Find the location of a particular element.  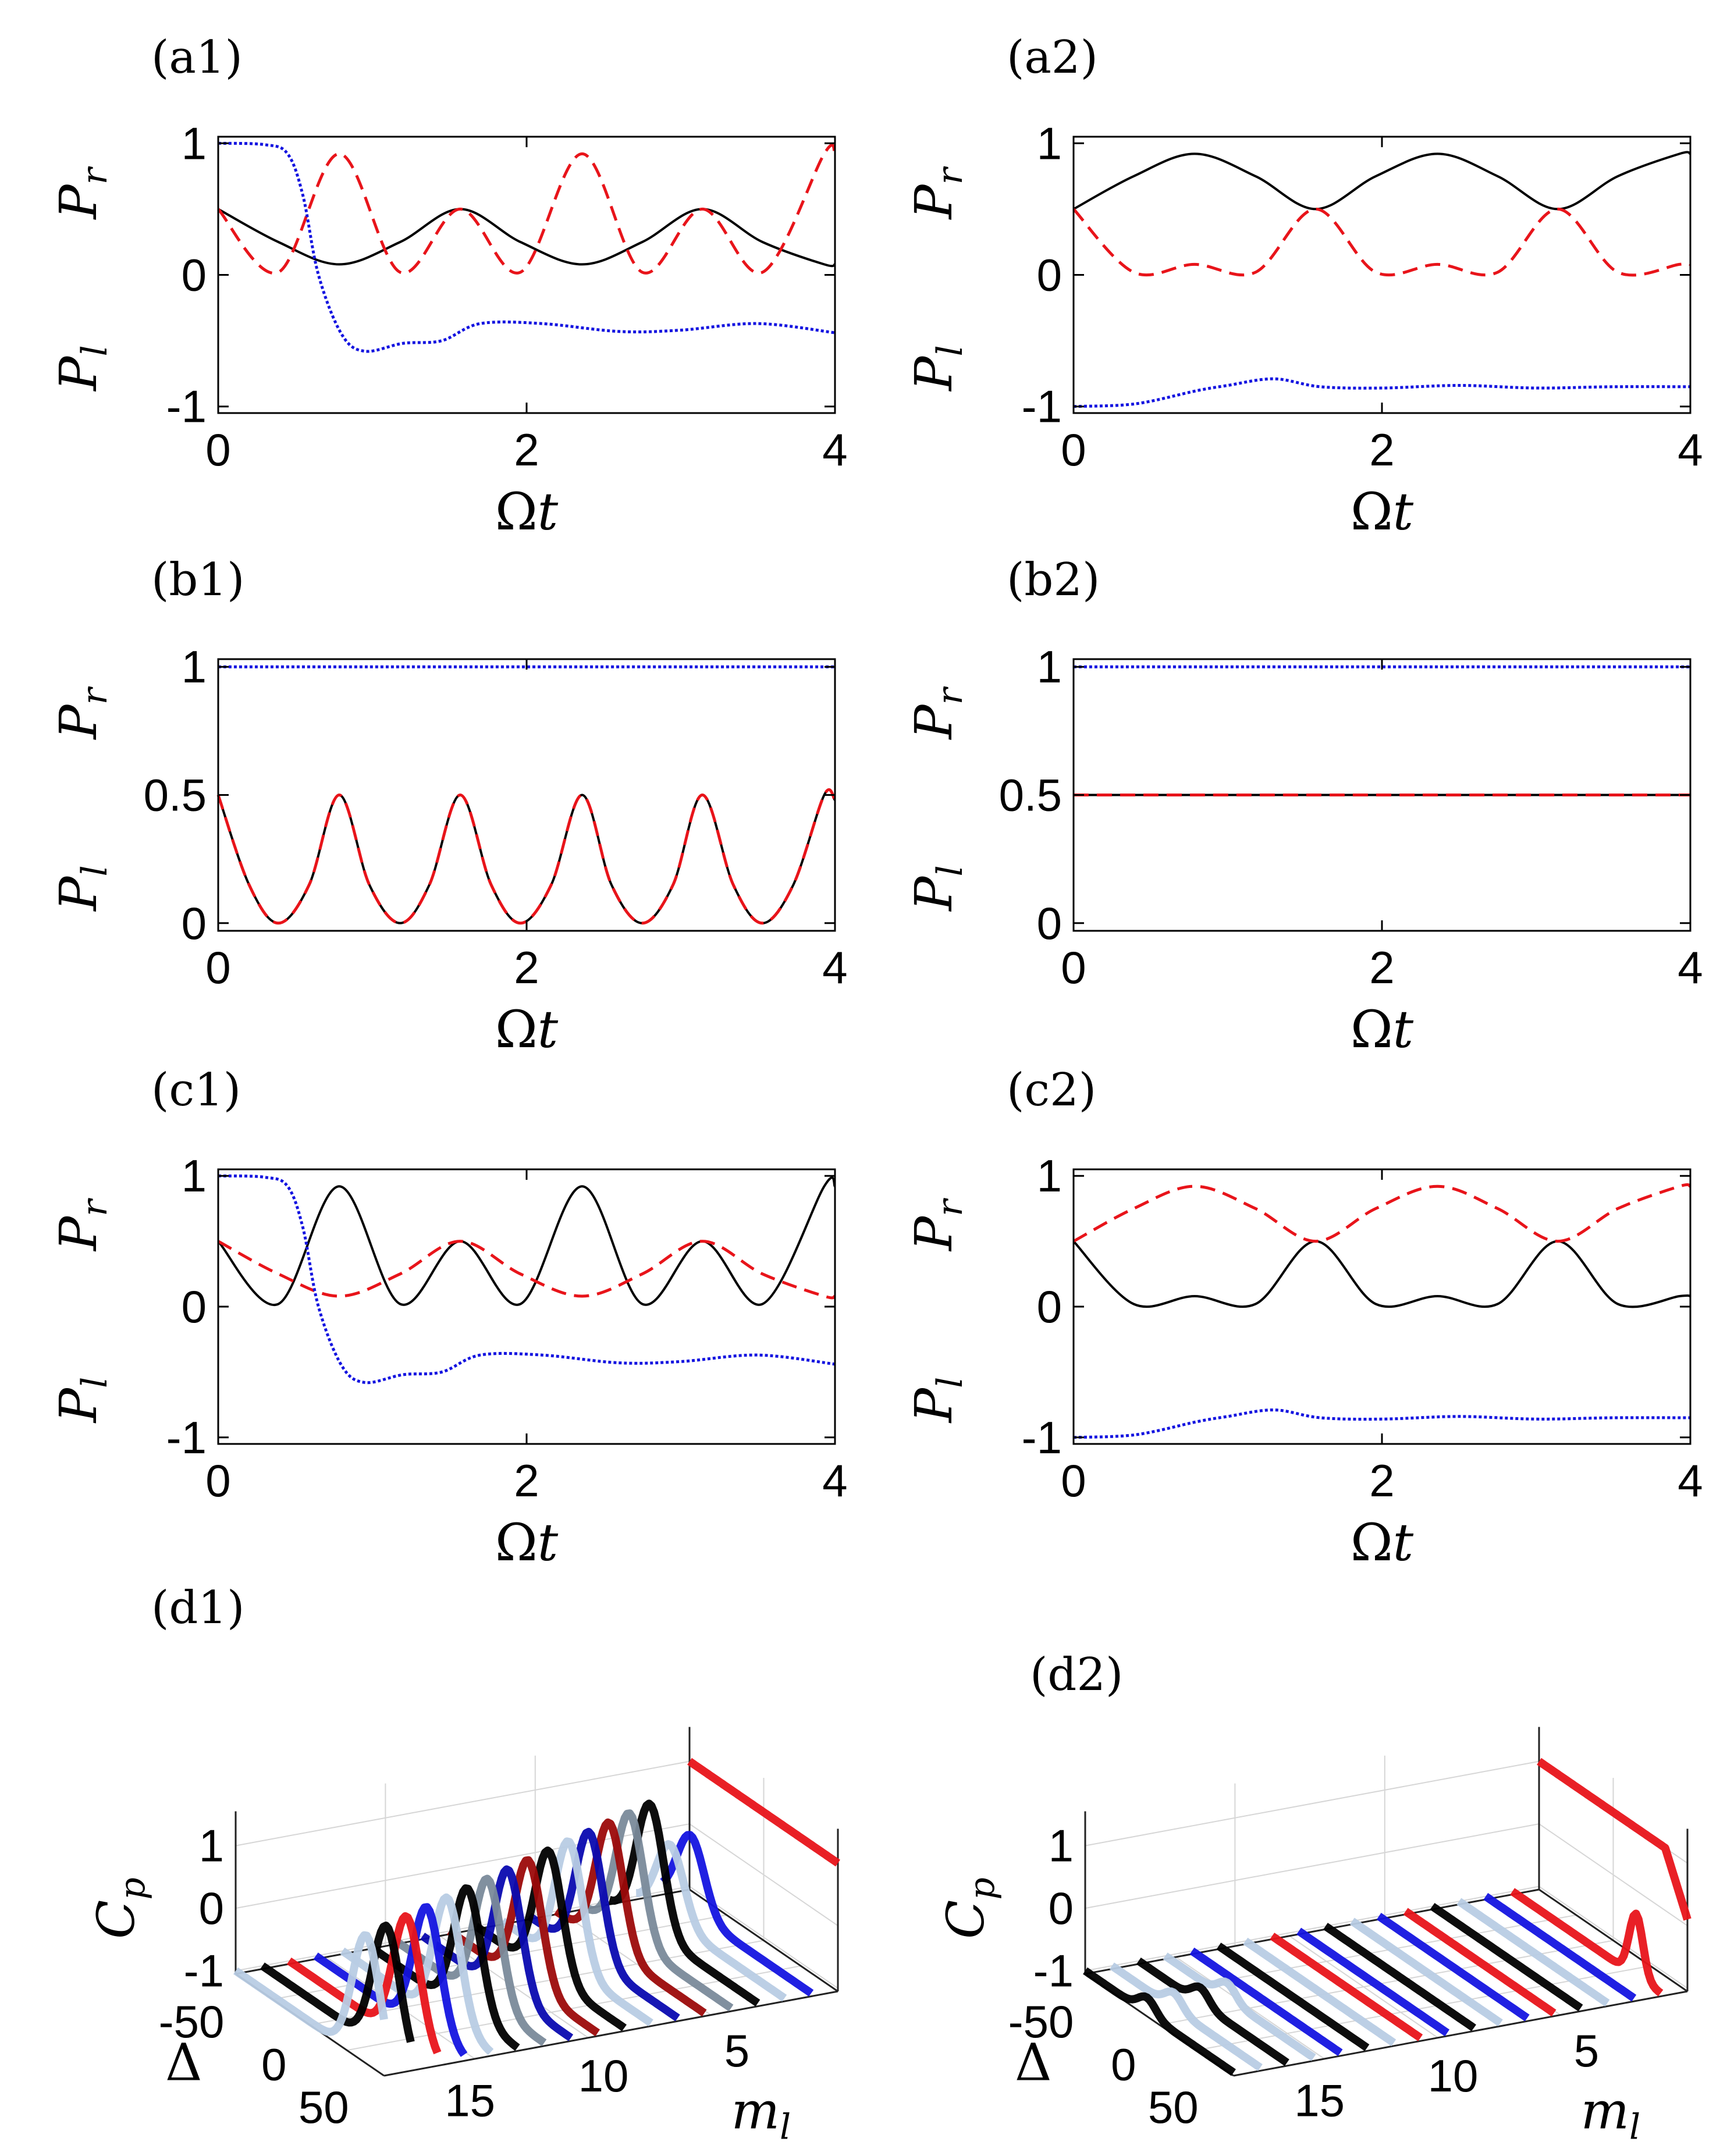

ztick-label: -1 is located at coordinates (204, 1971).